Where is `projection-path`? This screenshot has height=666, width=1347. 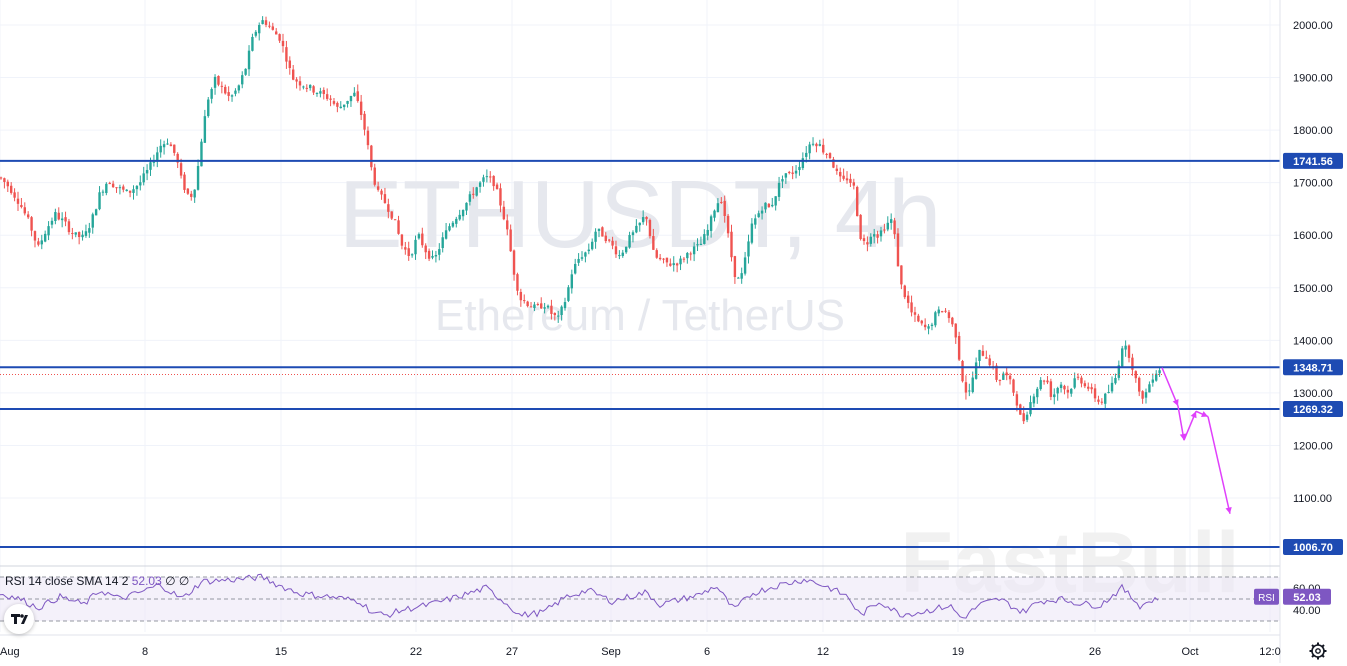 projection-path is located at coordinates (1196, 440).